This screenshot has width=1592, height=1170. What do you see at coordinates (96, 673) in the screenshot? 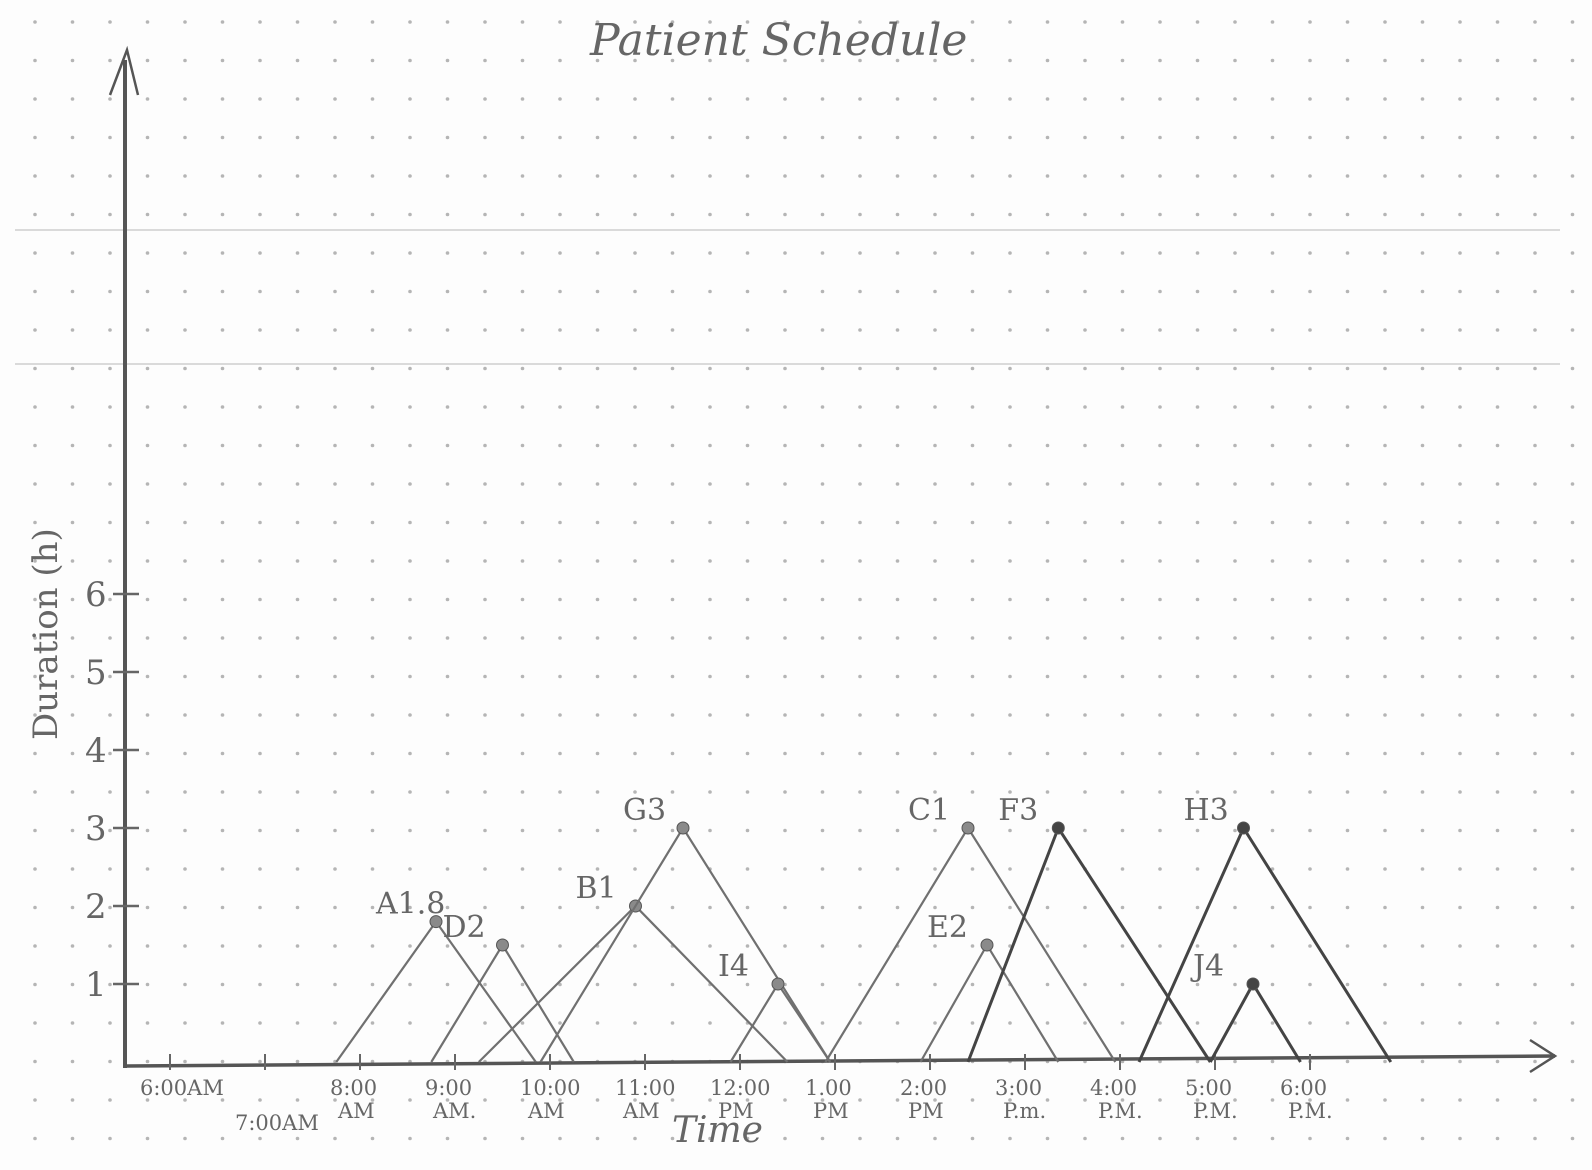
I see `y-tick-label: 5` at bounding box center [96, 673].